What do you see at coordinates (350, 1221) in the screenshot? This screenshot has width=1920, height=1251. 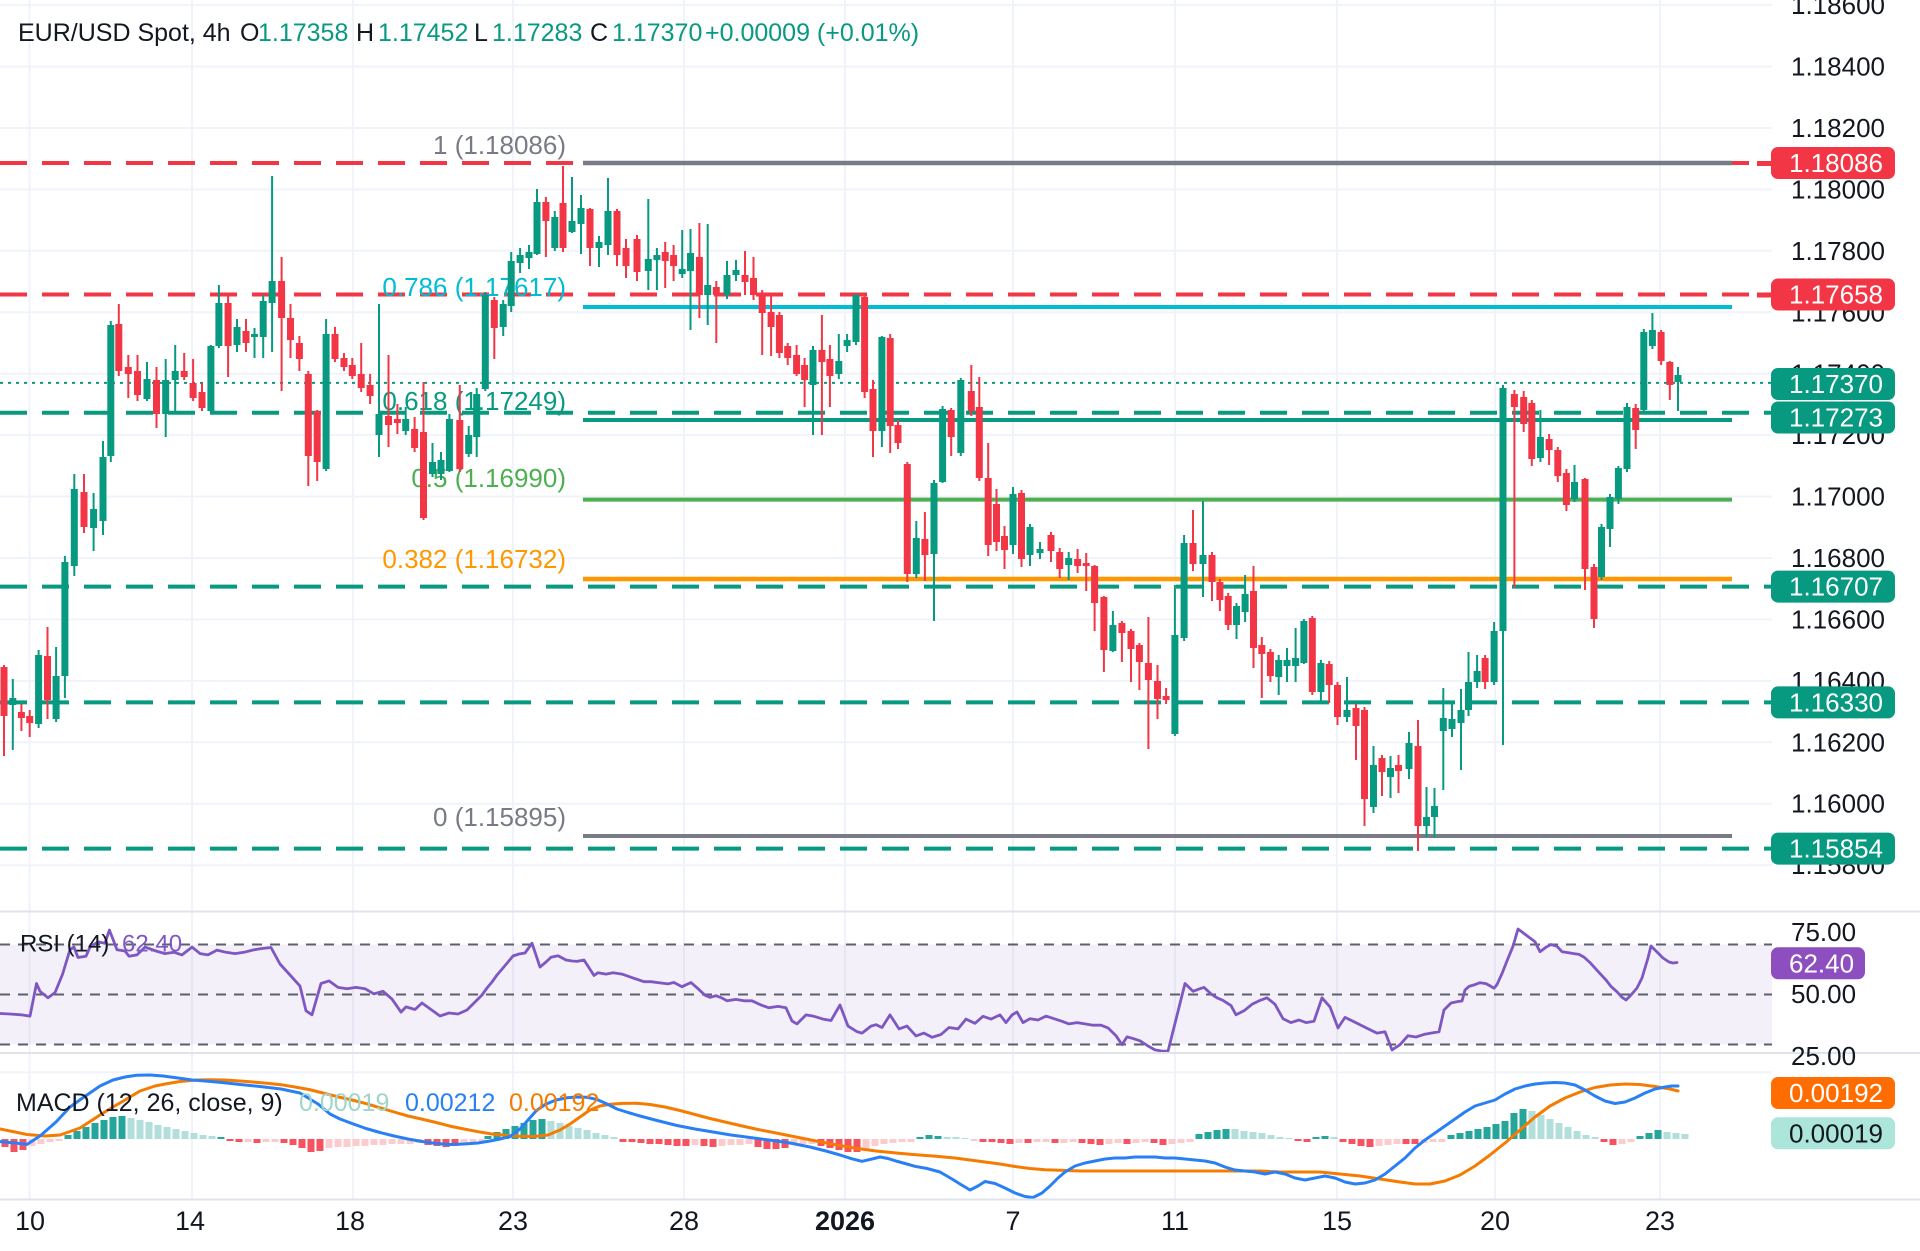 I see `svg-text: 18` at bounding box center [350, 1221].